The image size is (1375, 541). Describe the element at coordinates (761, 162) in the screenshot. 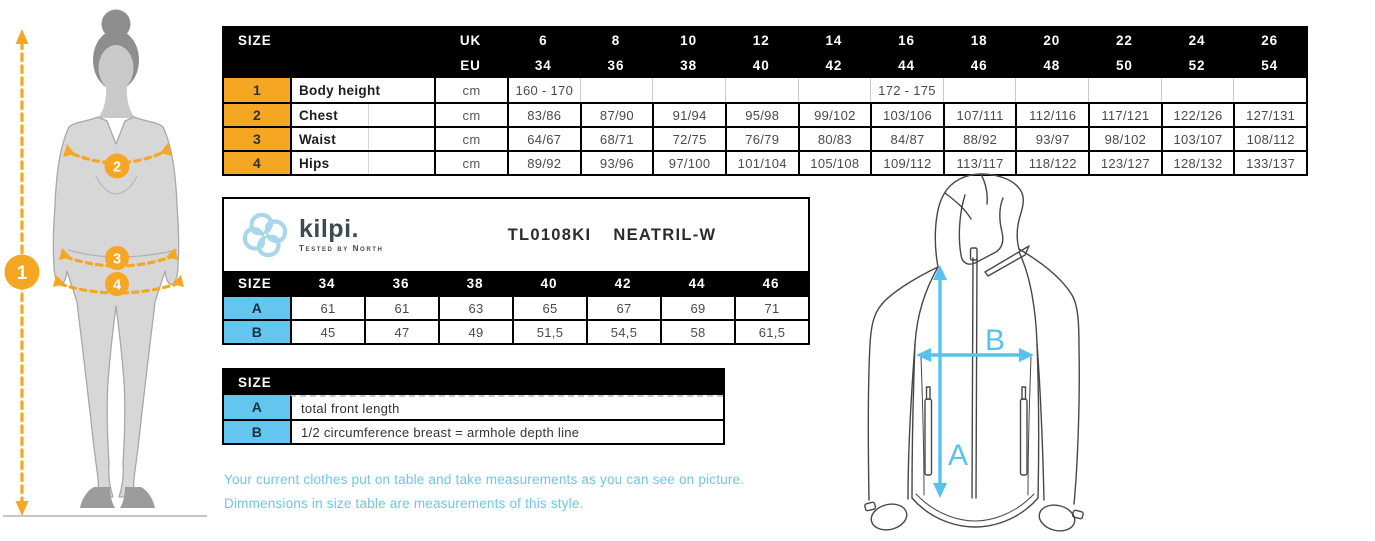

I see `value-cell: 101/104` at that location.